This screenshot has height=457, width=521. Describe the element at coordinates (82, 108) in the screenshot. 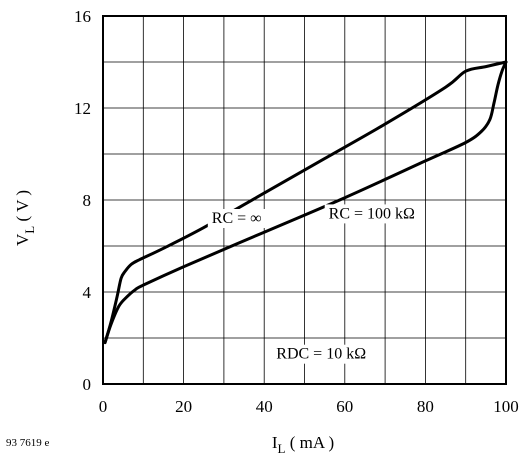

I see `y-tick-label: 12` at that location.